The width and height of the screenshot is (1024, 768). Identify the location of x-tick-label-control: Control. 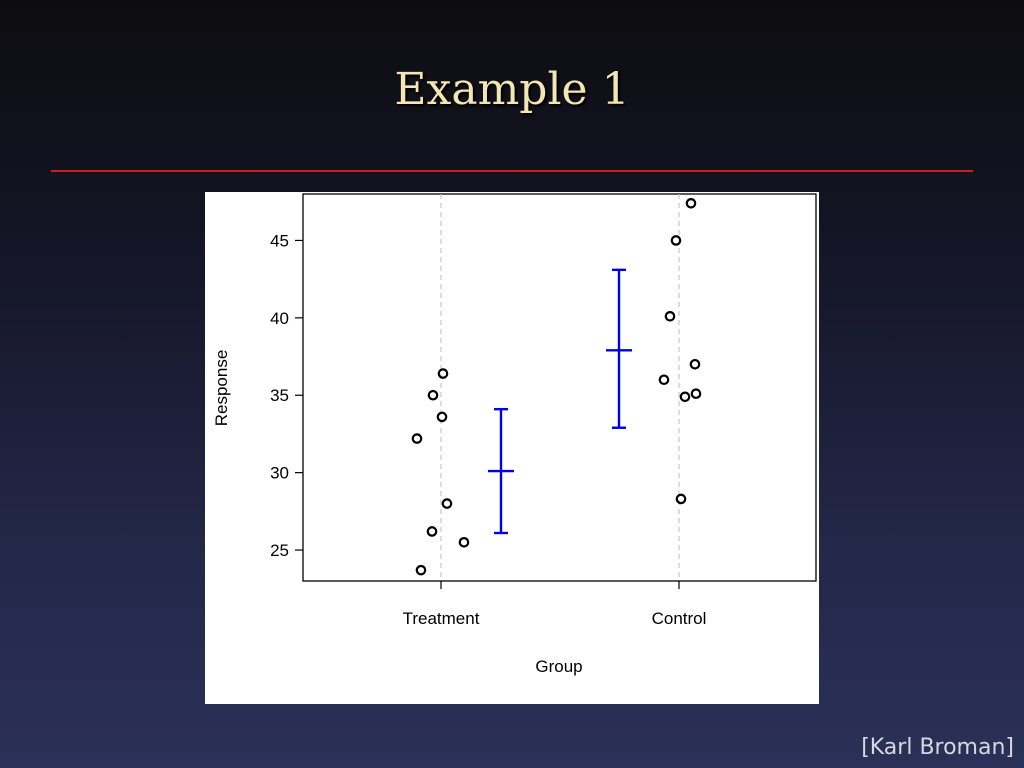
(679, 618).